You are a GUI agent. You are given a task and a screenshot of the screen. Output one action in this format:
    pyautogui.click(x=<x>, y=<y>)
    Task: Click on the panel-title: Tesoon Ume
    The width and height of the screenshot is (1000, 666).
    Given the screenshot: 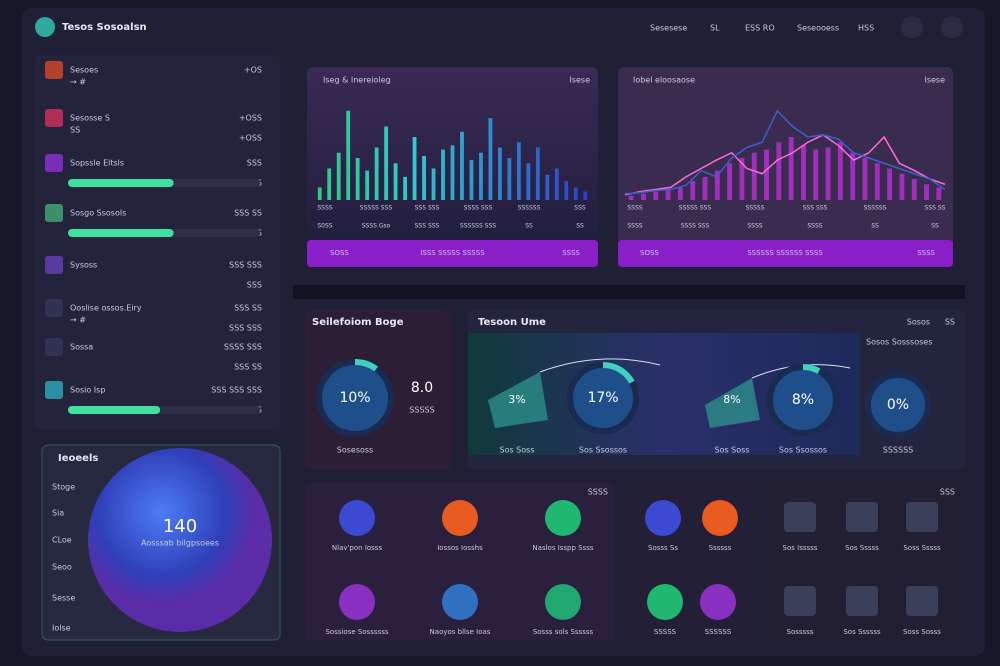 What is the action you would take?
    pyautogui.click(x=512, y=322)
    